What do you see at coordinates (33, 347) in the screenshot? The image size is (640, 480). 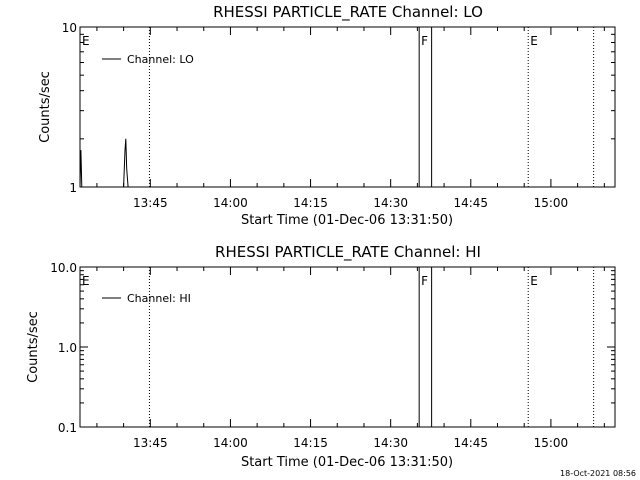 I see `panel-hi-ylabel: Counts/sec` at bounding box center [33, 347].